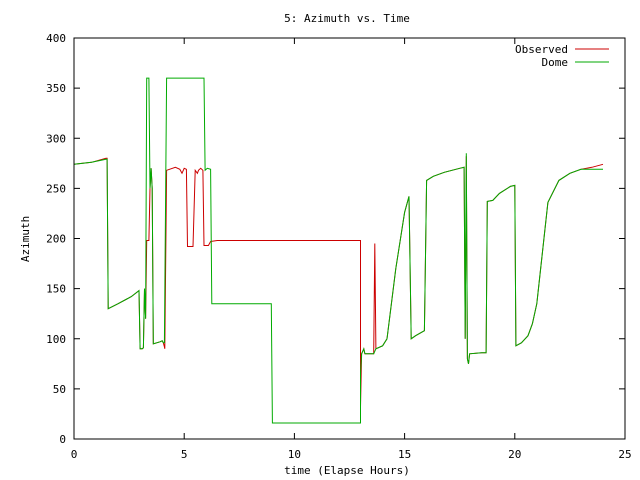 The image size is (640, 480). Describe the element at coordinates (56, 138) in the screenshot. I see `y-tick-label: 300` at that location.